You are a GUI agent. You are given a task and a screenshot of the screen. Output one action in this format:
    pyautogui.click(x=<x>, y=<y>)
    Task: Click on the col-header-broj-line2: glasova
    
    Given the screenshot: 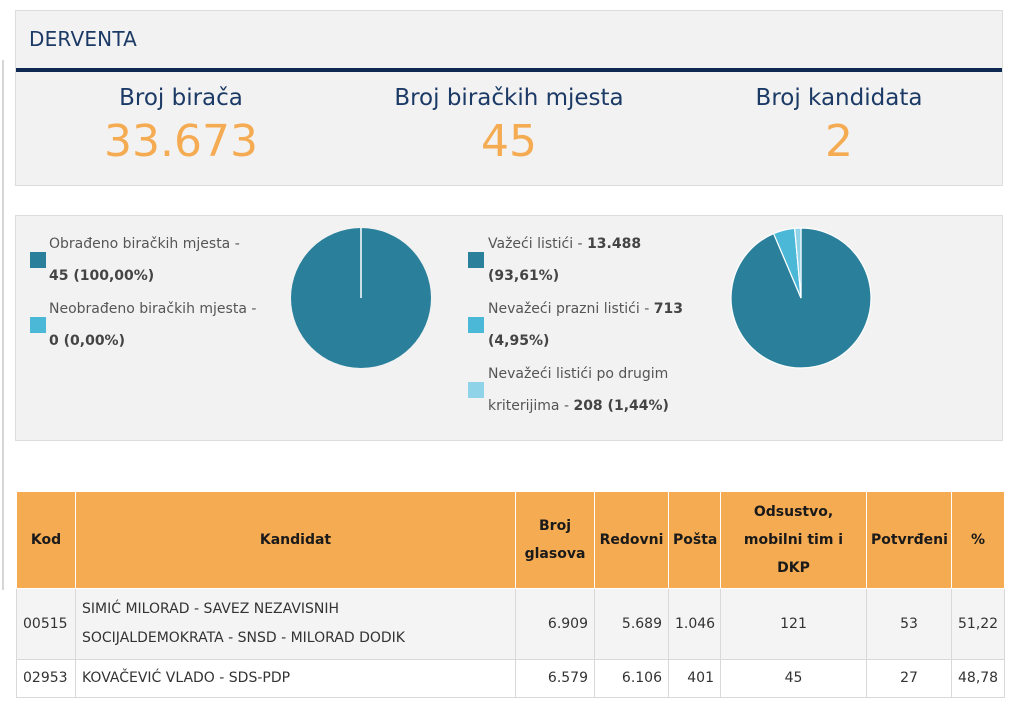 What is the action you would take?
    pyautogui.click(x=555, y=554)
    